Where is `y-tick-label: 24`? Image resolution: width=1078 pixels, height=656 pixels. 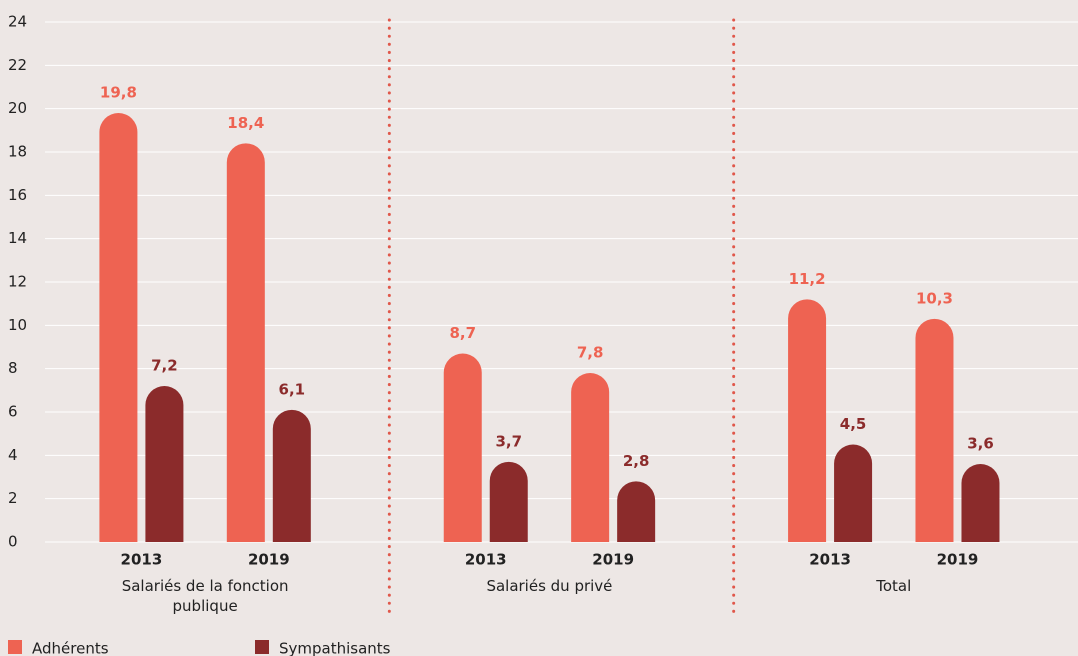
y-tick-label: 24 is located at coordinates (17, 22).